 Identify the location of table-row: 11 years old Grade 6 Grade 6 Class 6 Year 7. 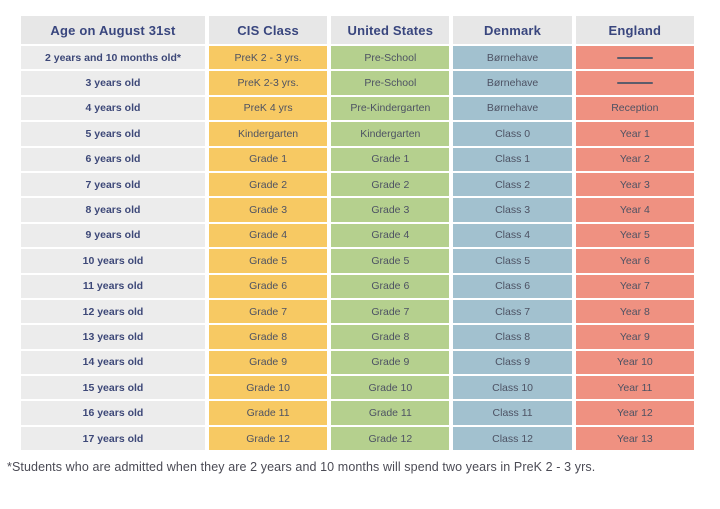
(357, 286).